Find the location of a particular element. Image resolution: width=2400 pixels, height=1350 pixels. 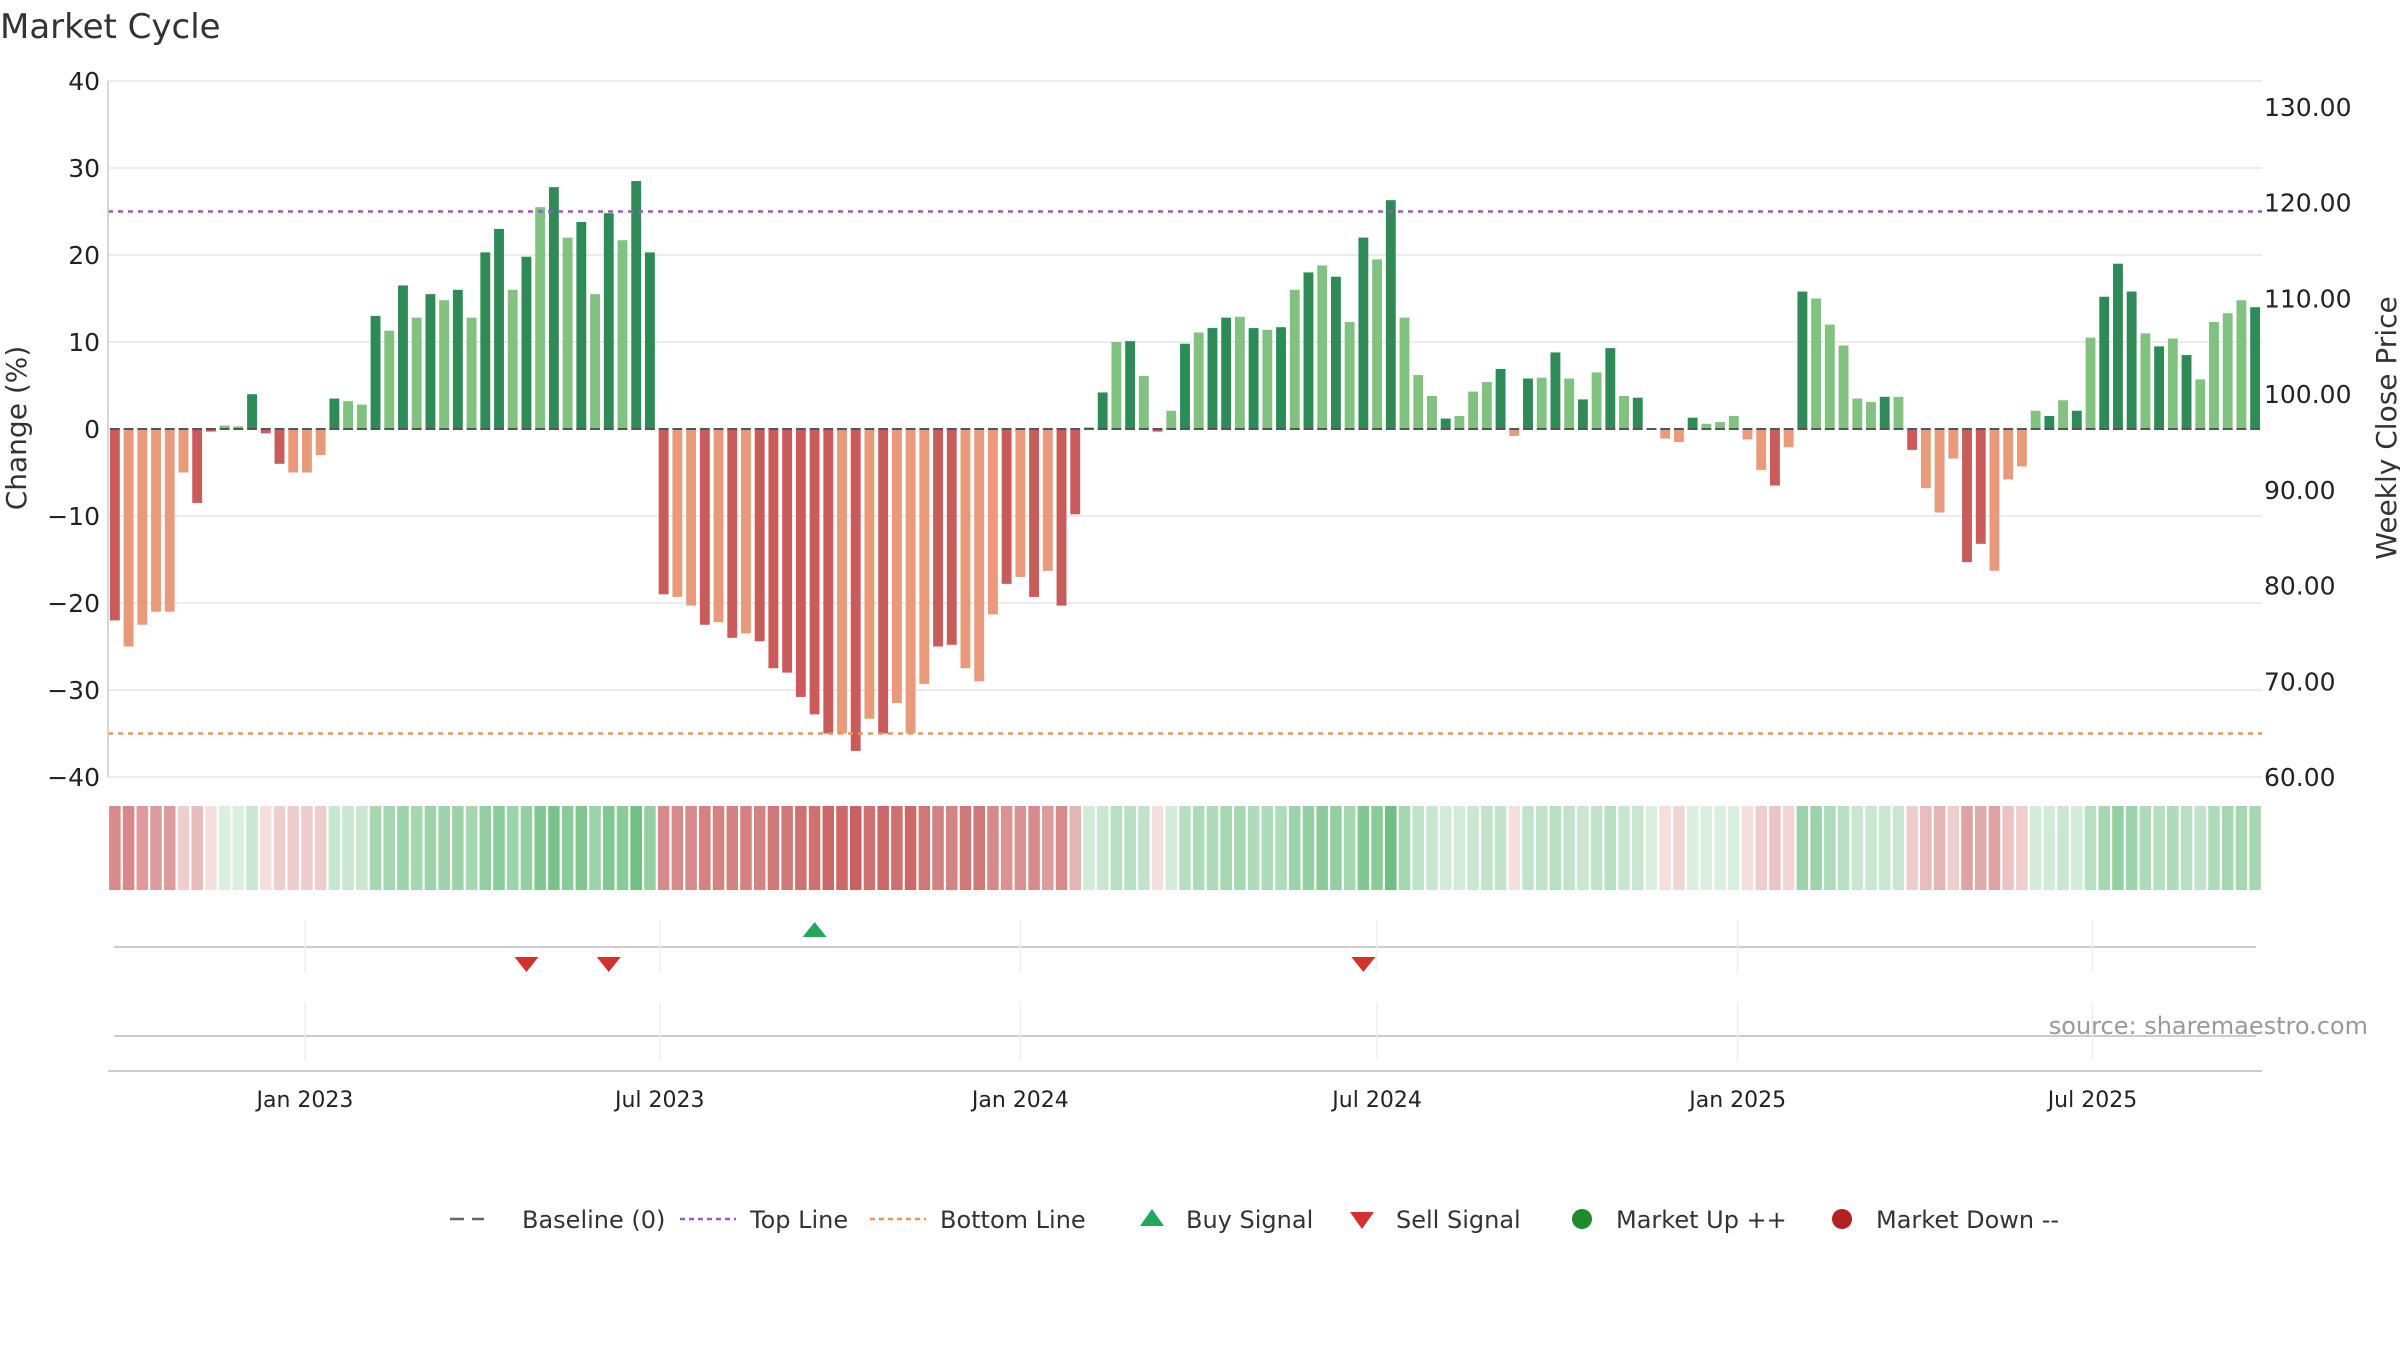

y-tick-label: 10 is located at coordinates (84, 342).